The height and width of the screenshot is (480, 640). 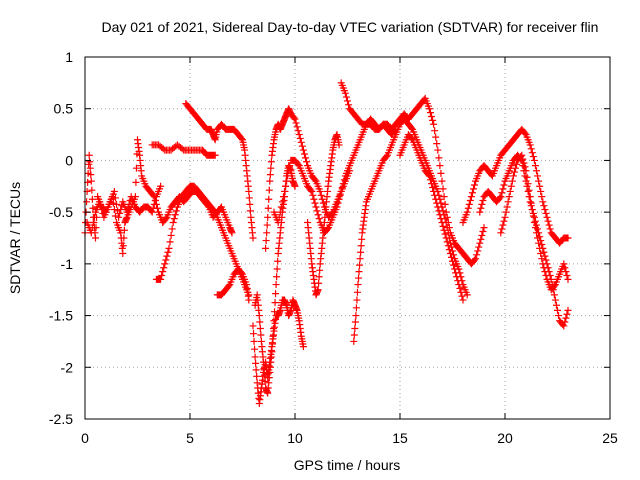 I want to click on y-tick-label: -0.5, so click(x=61, y=212).